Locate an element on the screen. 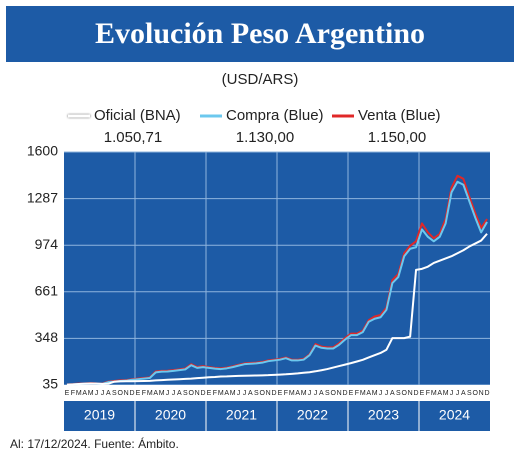 Image resolution: width=520 pixels, height=471 pixels. legend-label: Oficial (BNA) is located at coordinates (137, 115).